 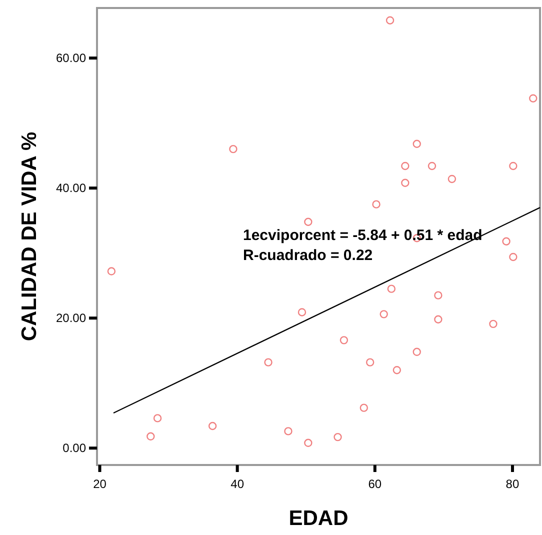 What do you see at coordinates (513, 484) in the screenshot?
I see `x-tick-label: 80` at bounding box center [513, 484].